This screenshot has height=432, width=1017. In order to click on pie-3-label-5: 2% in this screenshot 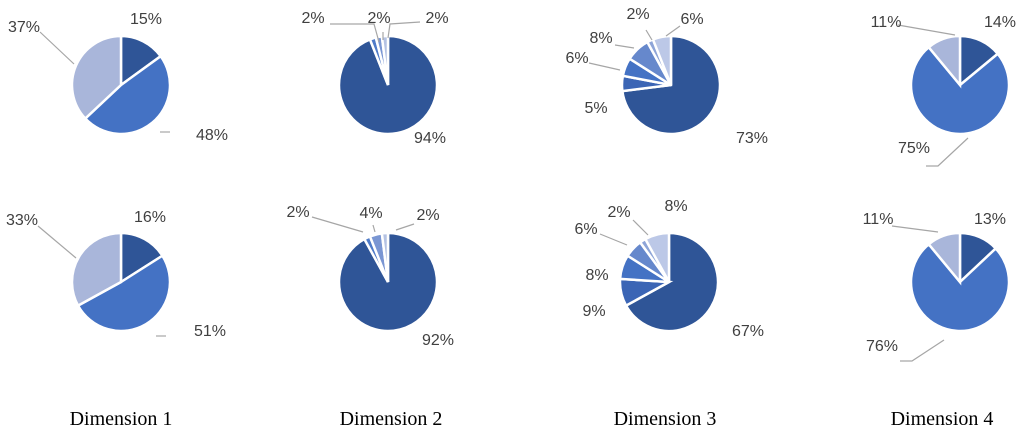, I will do `click(637, 14)`.